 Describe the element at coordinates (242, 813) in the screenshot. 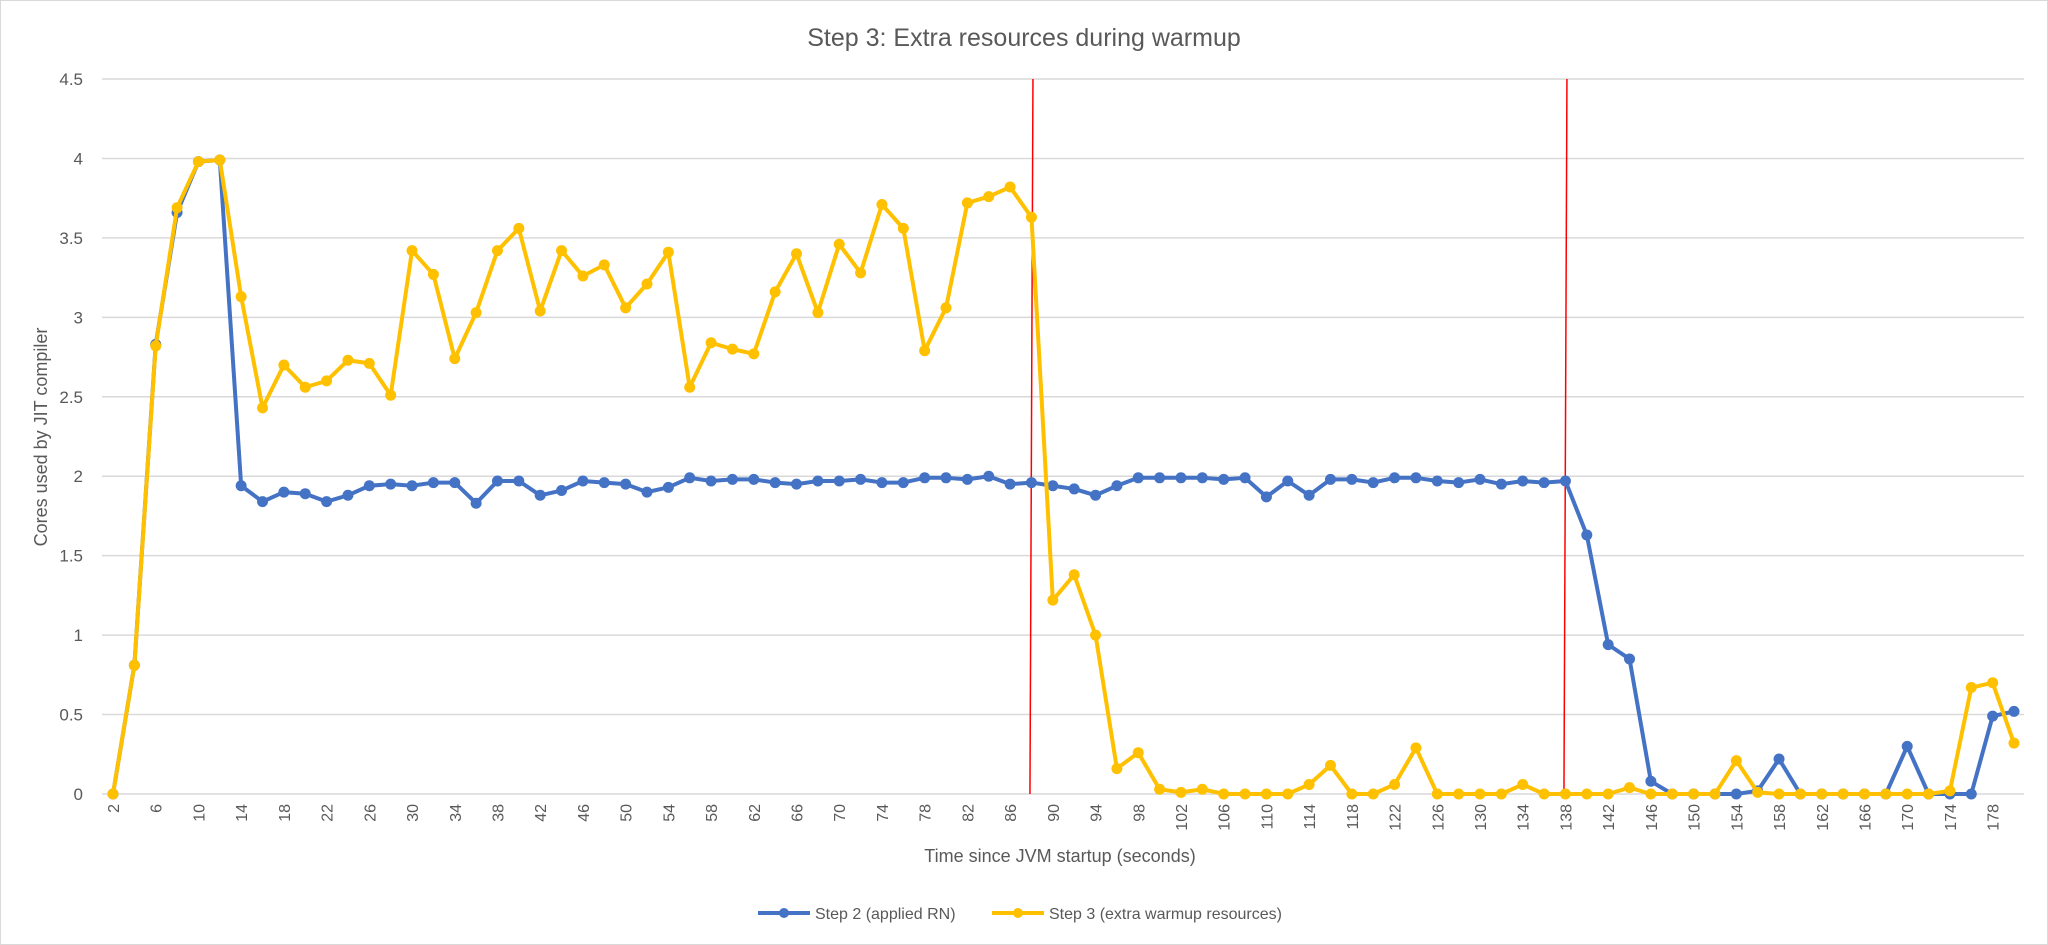

I see `x-tick-label: 14` at that location.